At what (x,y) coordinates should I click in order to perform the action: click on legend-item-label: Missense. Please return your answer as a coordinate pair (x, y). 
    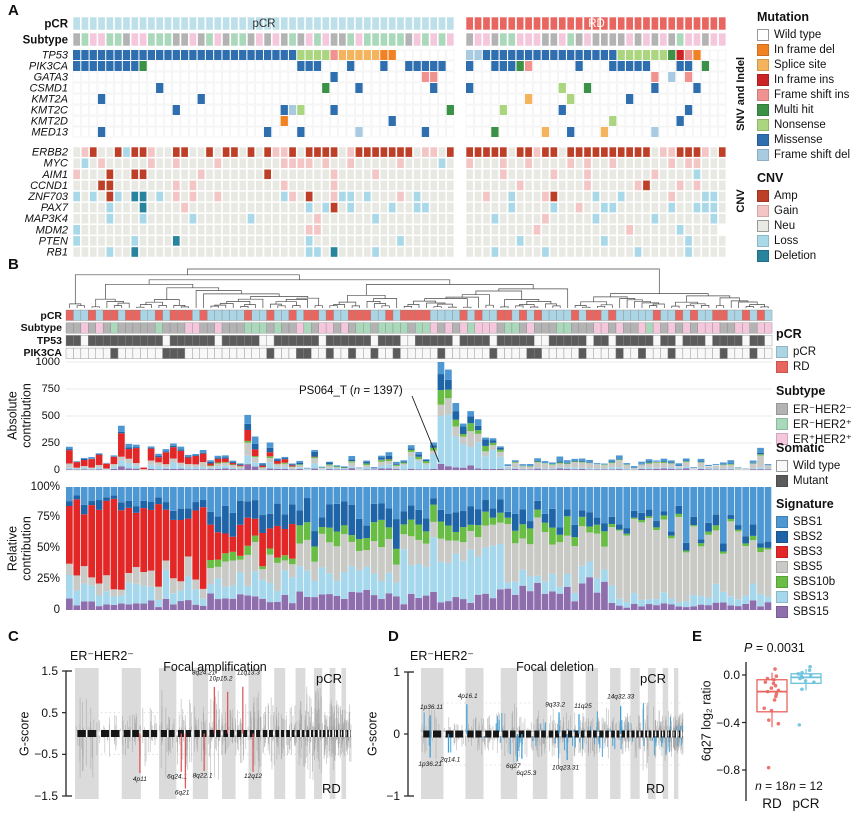
    Looking at the image, I should click on (798, 139).